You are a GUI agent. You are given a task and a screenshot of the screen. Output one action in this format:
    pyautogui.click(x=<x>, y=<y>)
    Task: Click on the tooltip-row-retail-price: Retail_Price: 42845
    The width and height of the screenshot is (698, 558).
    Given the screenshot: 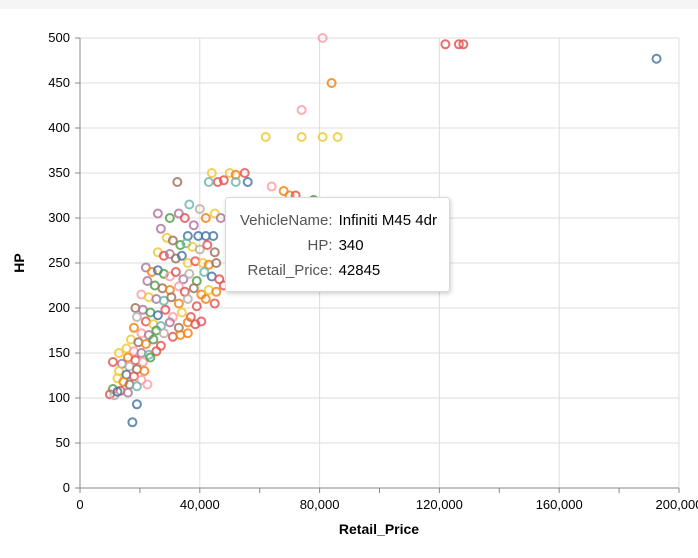 What is the action you would take?
    pyautogui.click(x=338, y=270)
    